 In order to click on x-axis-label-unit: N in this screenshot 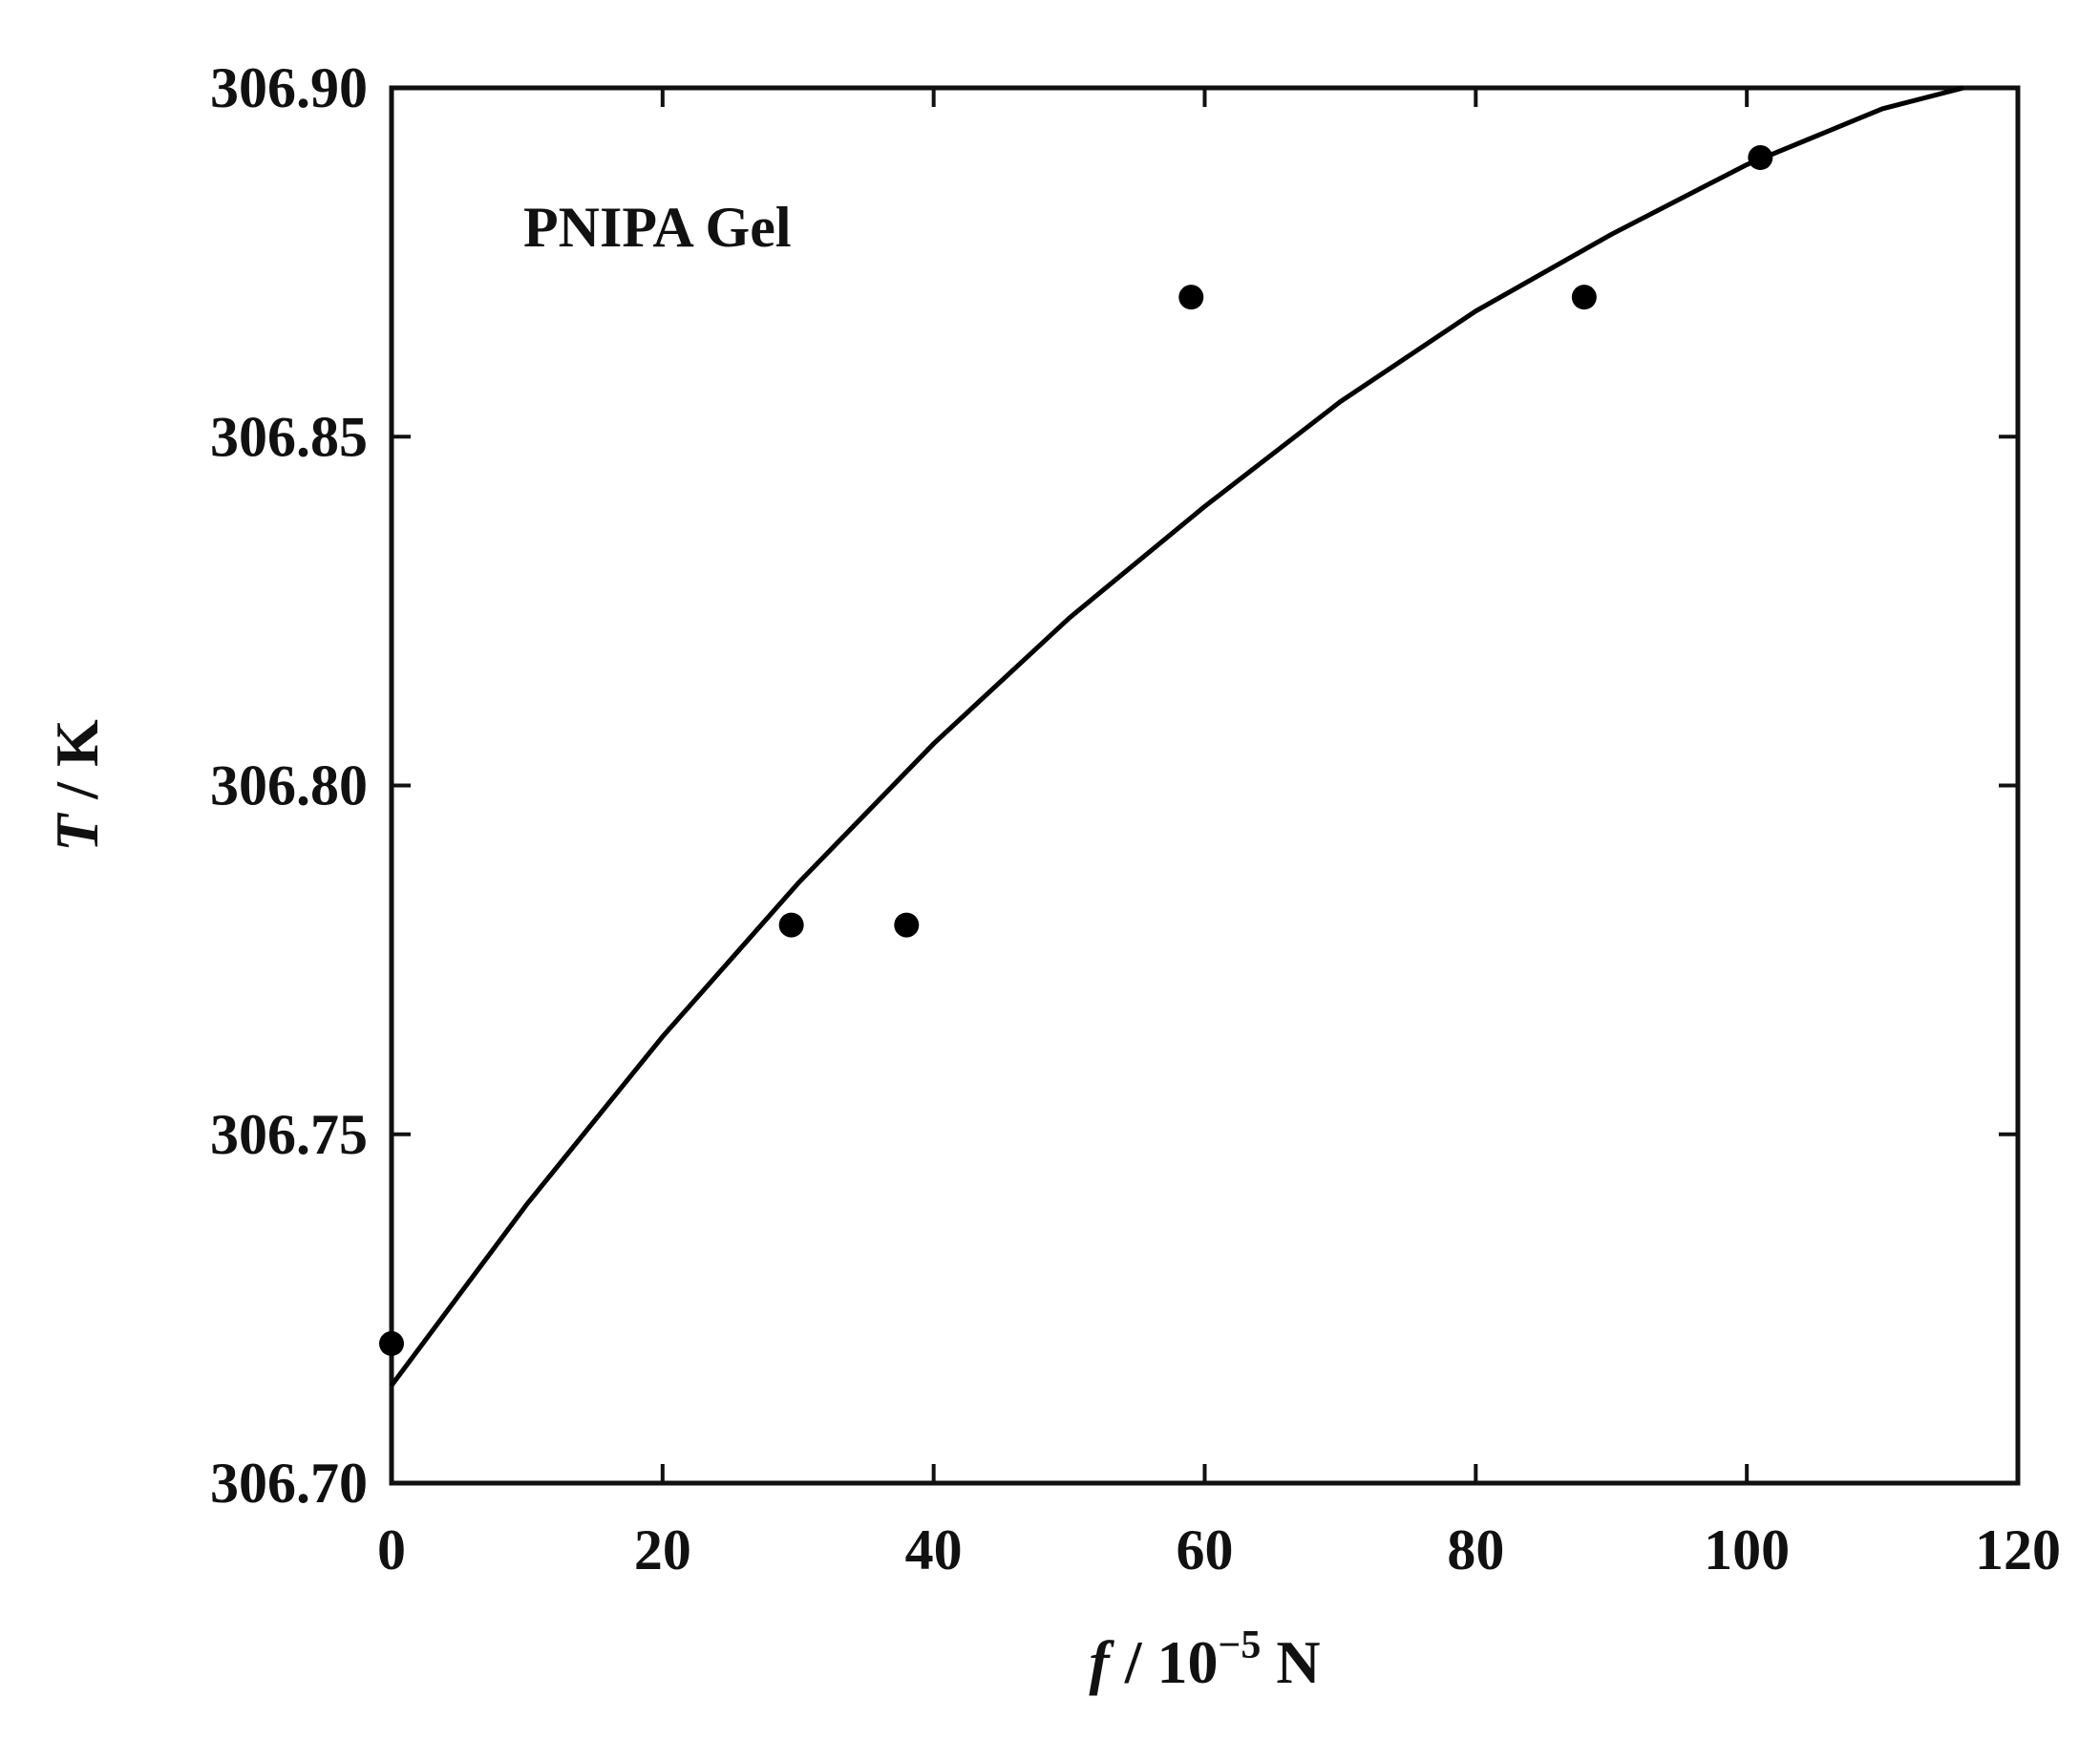, I will do `click(1290, 1662)`.